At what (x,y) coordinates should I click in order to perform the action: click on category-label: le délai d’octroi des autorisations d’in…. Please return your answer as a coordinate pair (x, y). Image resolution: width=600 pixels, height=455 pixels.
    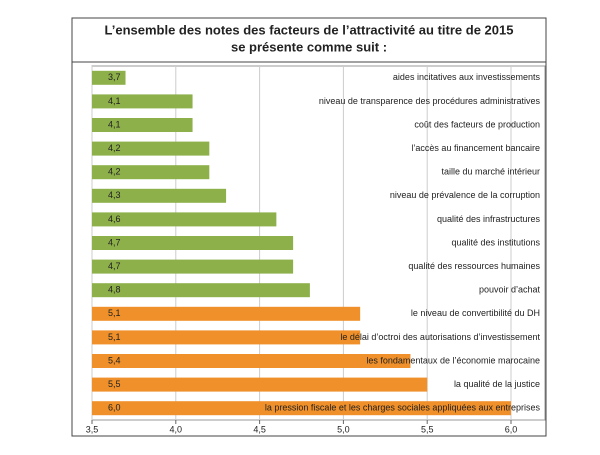
    Looking at the image, I should click on (440, 337).